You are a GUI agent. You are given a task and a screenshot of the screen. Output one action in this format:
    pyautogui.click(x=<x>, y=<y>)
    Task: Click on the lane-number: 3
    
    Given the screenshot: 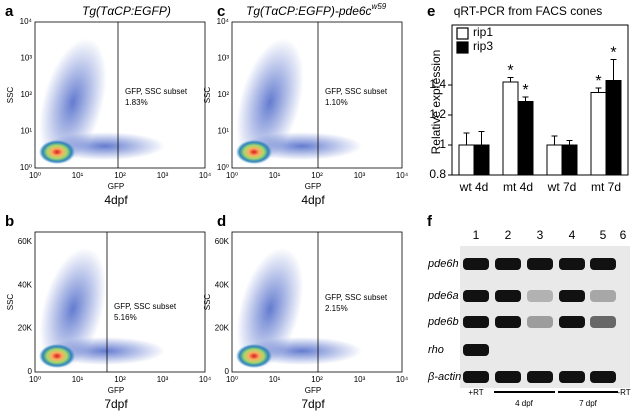 What is the action you would take?
    pyautogui.click(x=540, y=235)
    